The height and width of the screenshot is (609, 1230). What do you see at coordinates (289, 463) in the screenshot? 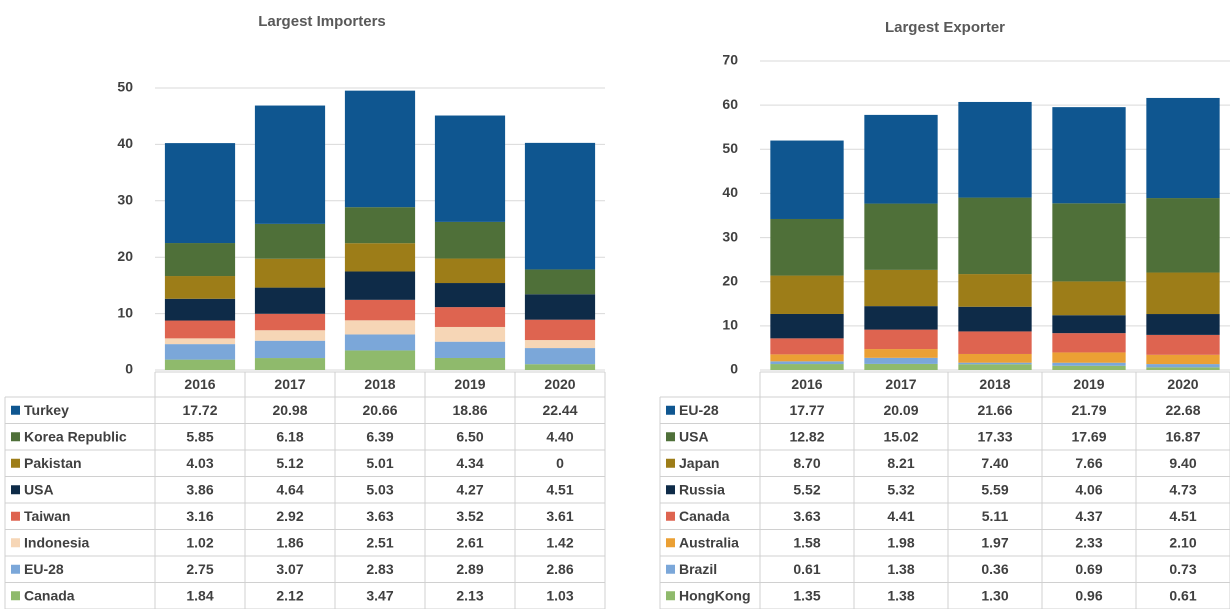
I see `table-value: 5.12` at bounding box center [289, 463].